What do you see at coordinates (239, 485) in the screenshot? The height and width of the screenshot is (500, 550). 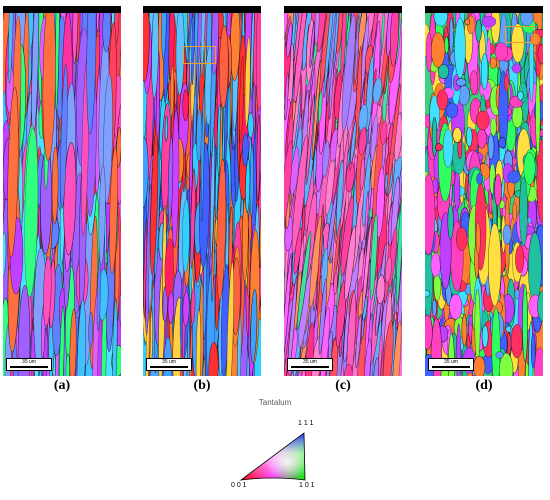 I see `ipf-corner-001: 0 0 1` at bounding box center [239, 485].